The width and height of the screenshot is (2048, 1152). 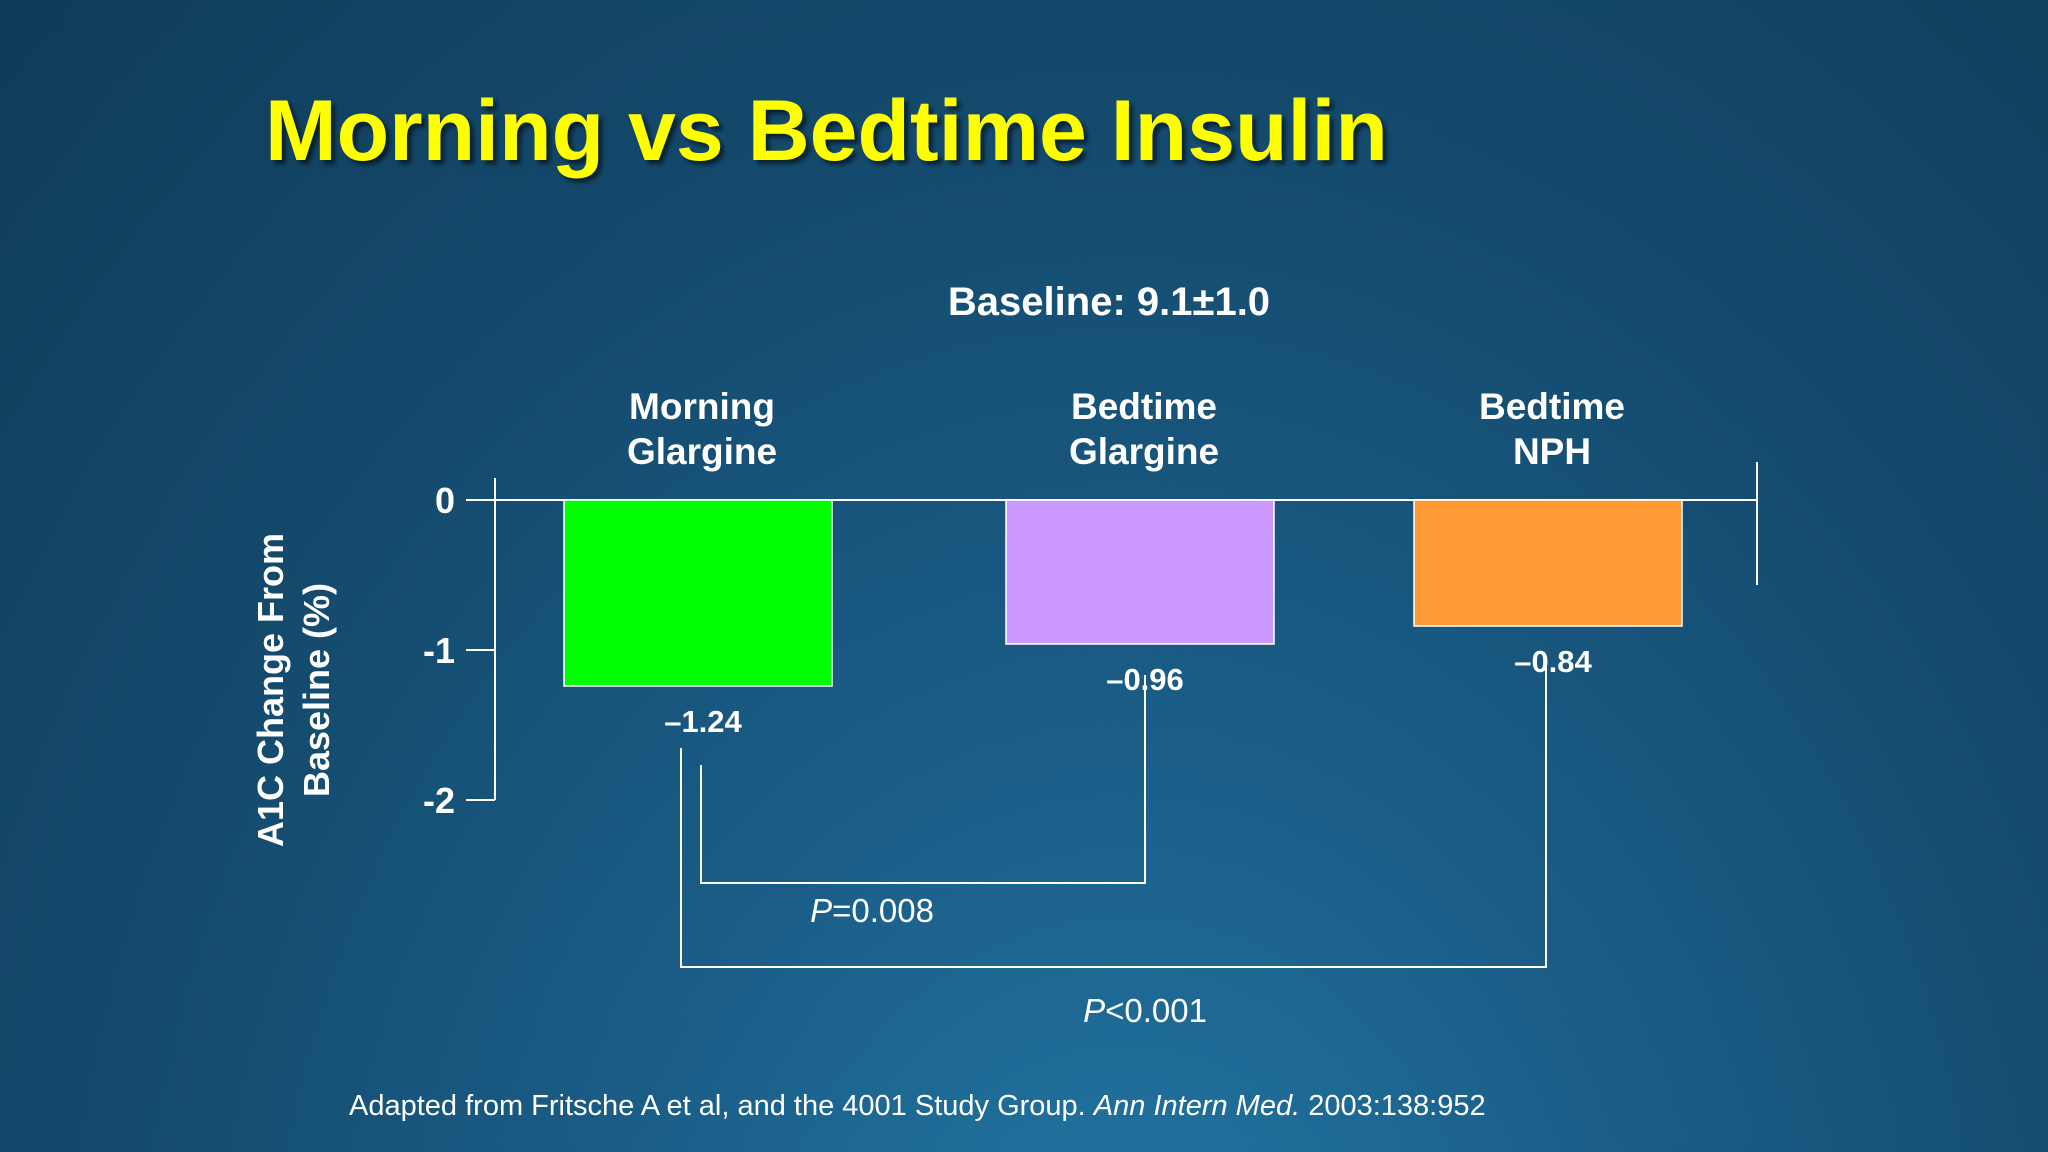 What do you see at coordinates (703, 721) in the screenshot?
I see `data-label: –1.24` at bounding box center [703, 721].